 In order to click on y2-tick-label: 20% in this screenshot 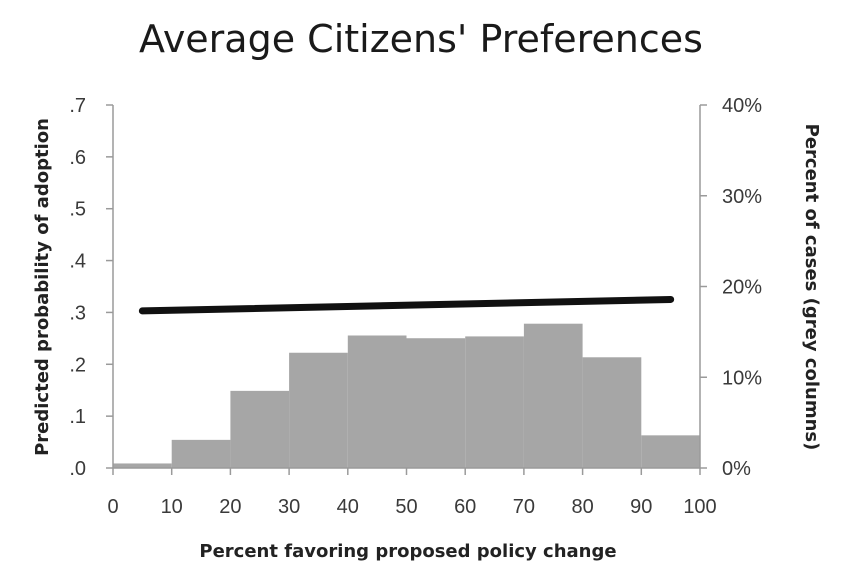, I will do `click(742, 288)`.